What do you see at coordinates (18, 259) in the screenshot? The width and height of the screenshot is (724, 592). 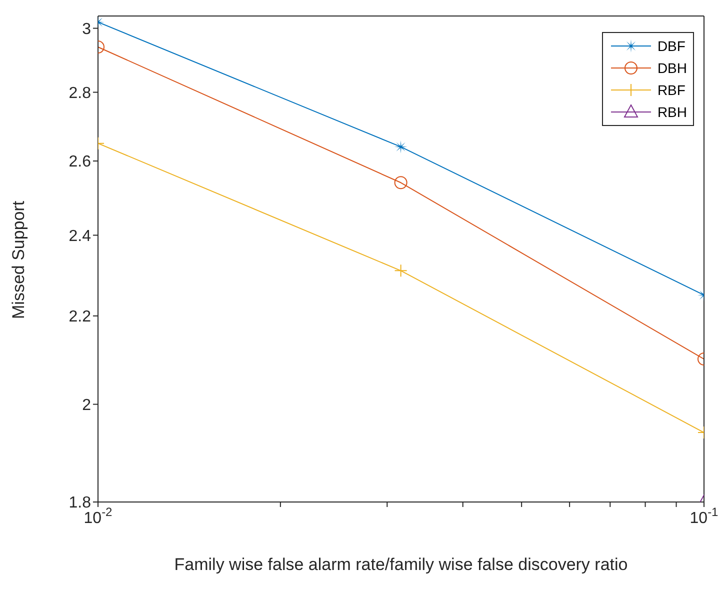 I see `y-axis-title: Missed Support` at bounding box center [18, 259].